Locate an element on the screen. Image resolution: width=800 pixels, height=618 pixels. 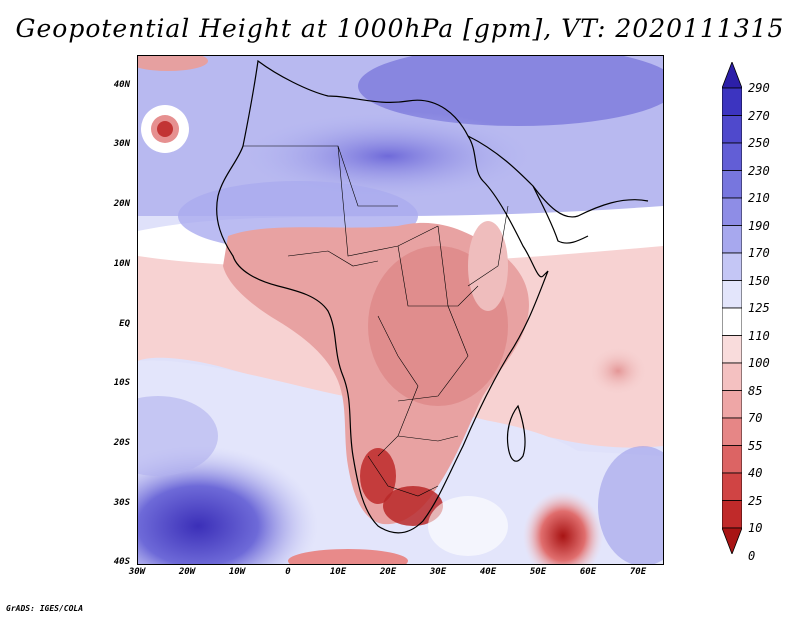
northwest-corner-low is located at coordinates (173, 63).